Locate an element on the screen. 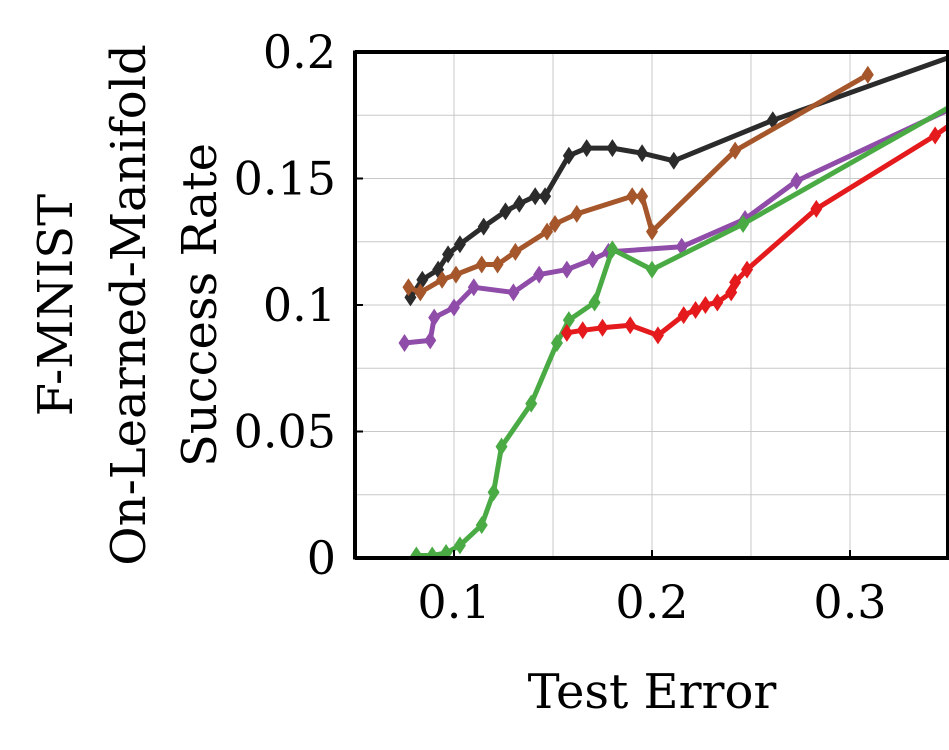 Image resolution: width=949 pixels, height=750 pixels. y-tick-label: 0.1 is located at coordinates (299, 305).